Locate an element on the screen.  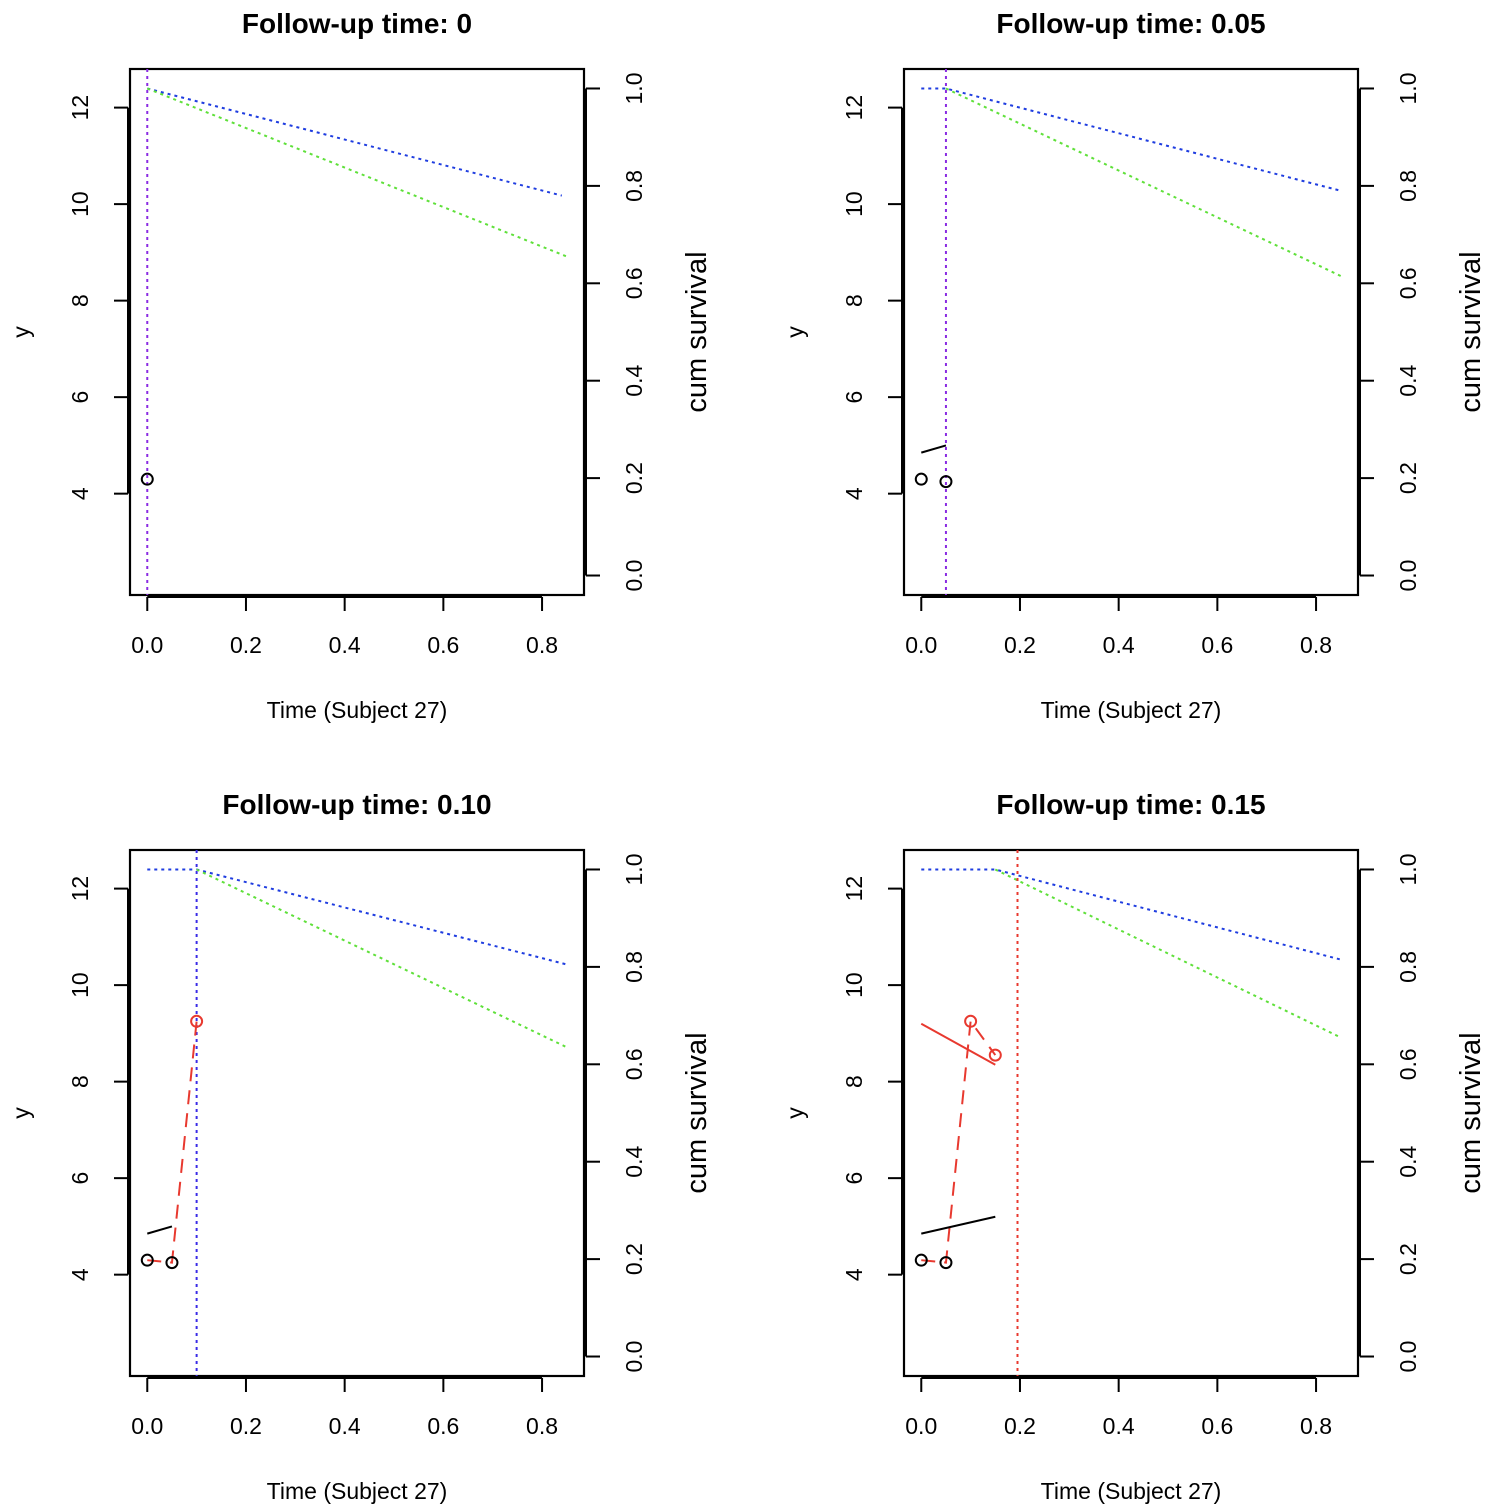
panel-title: Follow-up time: 0.15 is located at coordinates (1130, 804).